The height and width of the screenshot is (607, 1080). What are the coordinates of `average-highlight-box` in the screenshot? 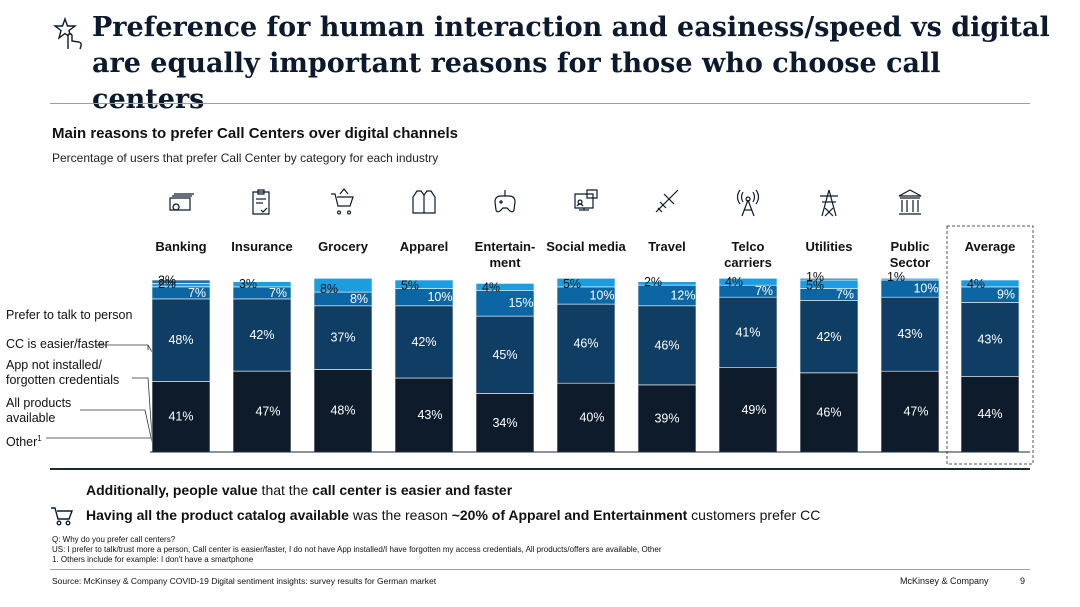 It's located at (990, 345).